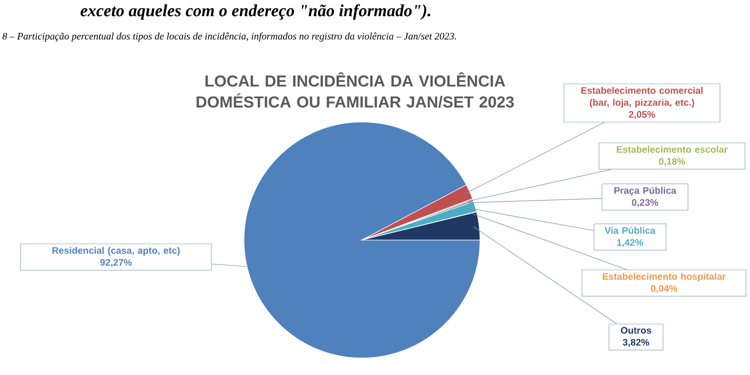 Image resolution: width=750 pixels, height=375 pixels. I want to click on slice-label: Outros, so click(636, 330).